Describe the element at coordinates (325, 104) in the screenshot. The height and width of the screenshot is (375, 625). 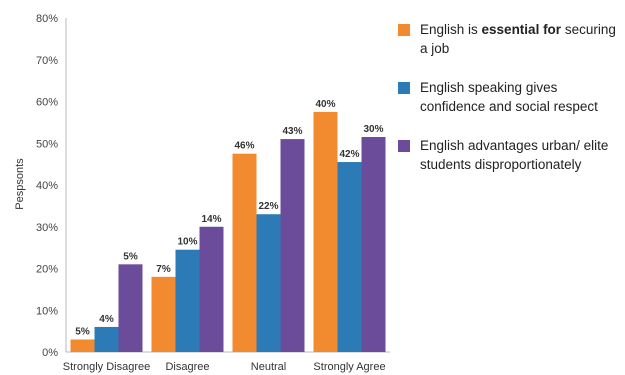
I see `data-label: 40%` at that location.